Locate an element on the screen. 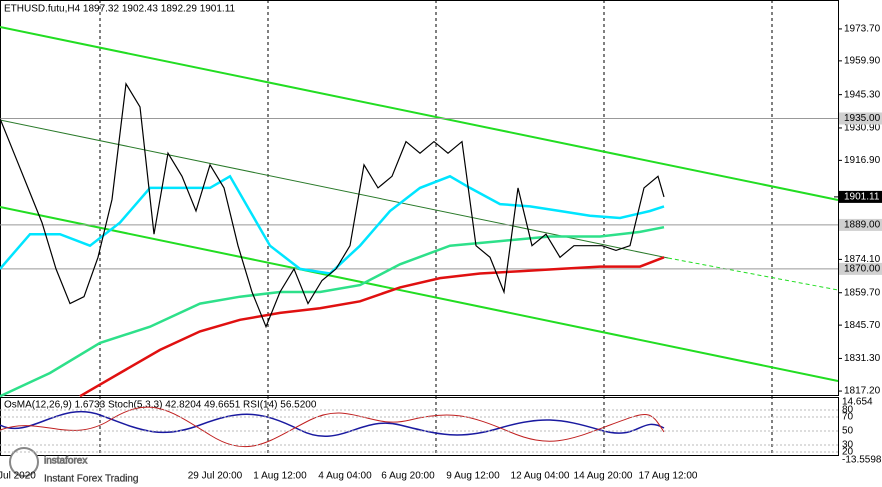 The width and height of the screenshot is (882, 487). osc-signal is located at coordinates (332, 427).